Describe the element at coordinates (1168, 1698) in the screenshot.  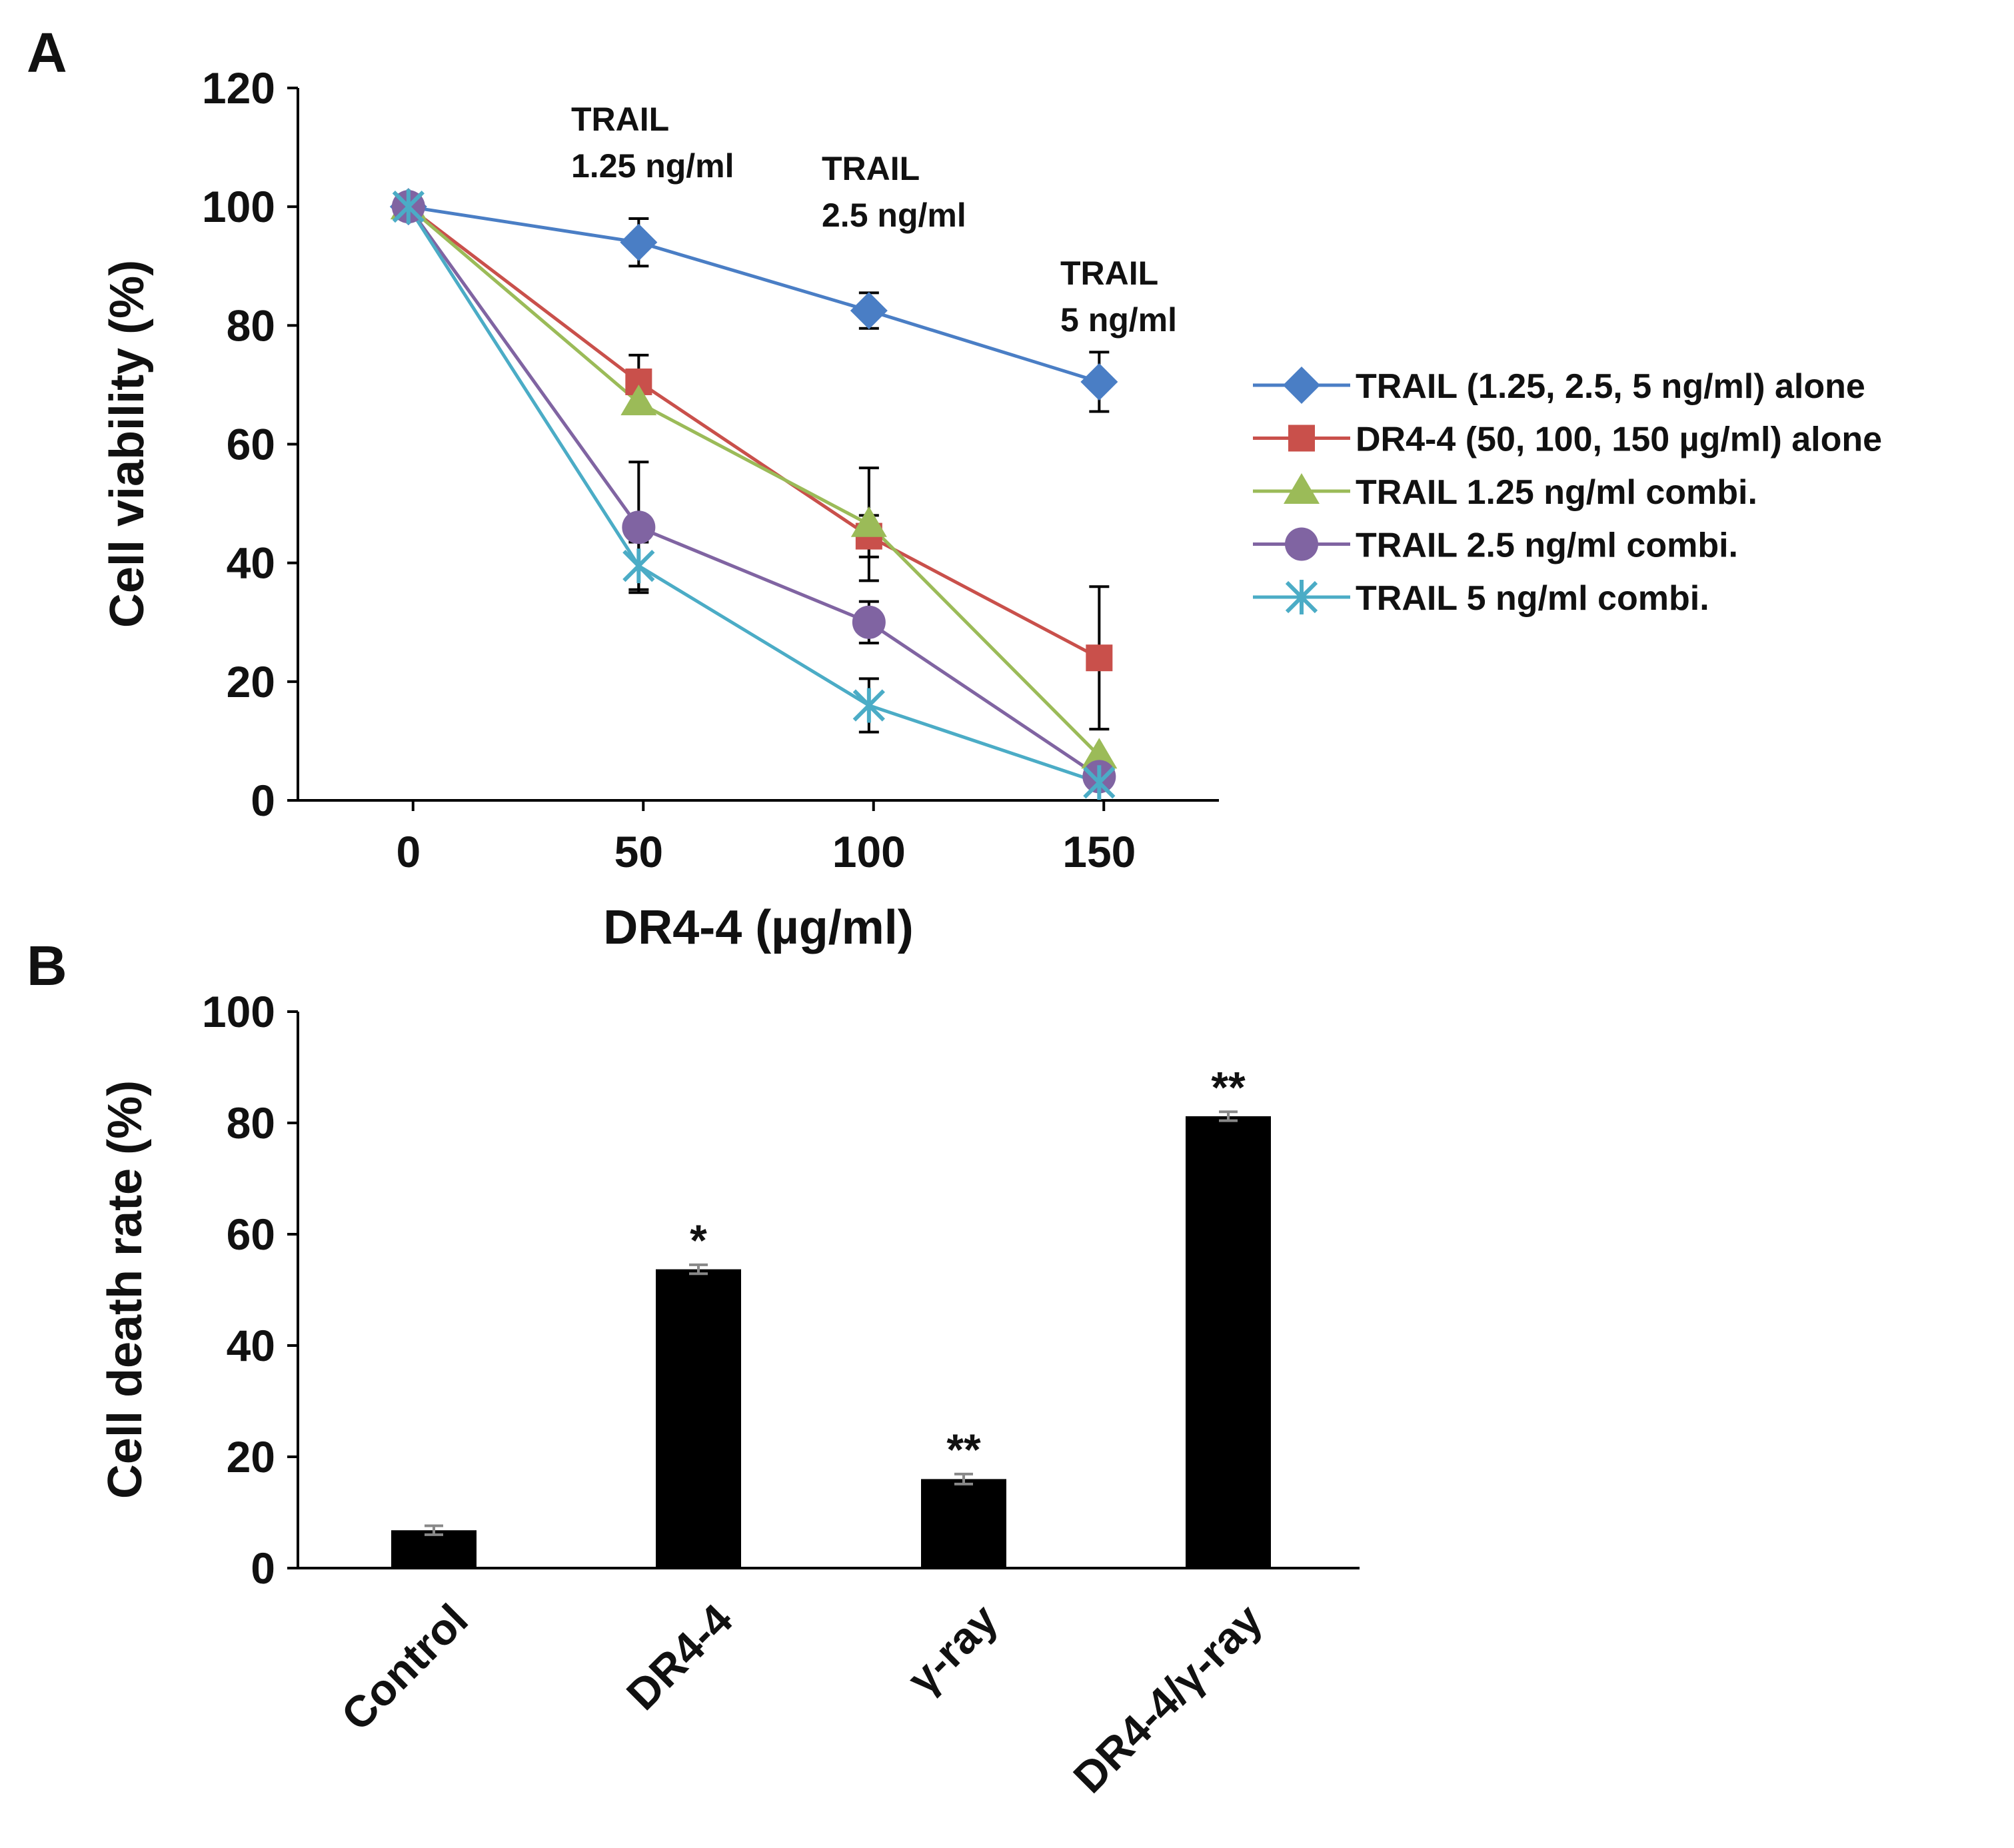
I see `category-label: DR4-4/γ-ray` at that location.